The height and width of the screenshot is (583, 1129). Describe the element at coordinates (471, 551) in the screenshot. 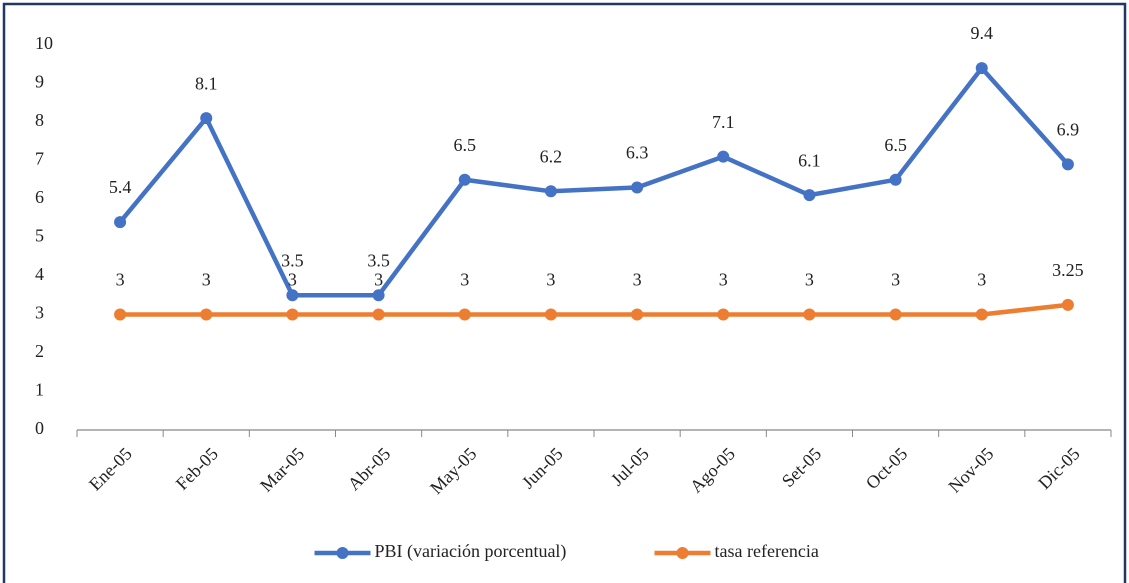

I see `legend-label: PBI (variación porcentual)` at that location.